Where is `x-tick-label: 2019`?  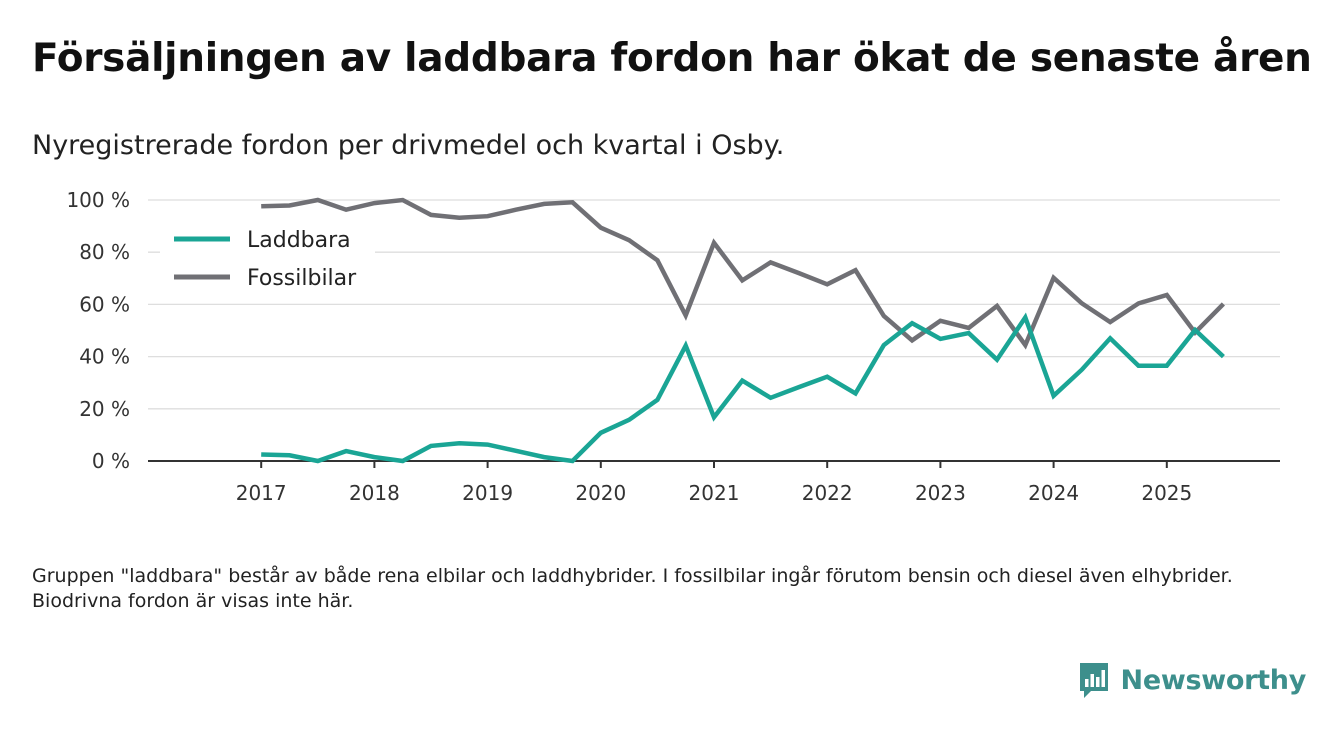 x-tick-label: 2019 is located at coordinates (487, 493).